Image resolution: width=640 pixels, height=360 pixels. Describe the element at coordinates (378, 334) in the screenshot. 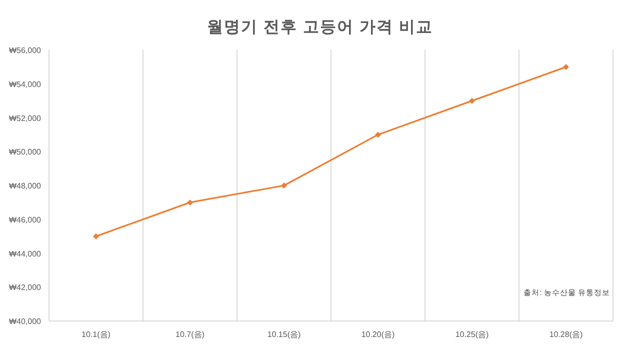

I see `x-tick-label: 10.20(음)` at that location.